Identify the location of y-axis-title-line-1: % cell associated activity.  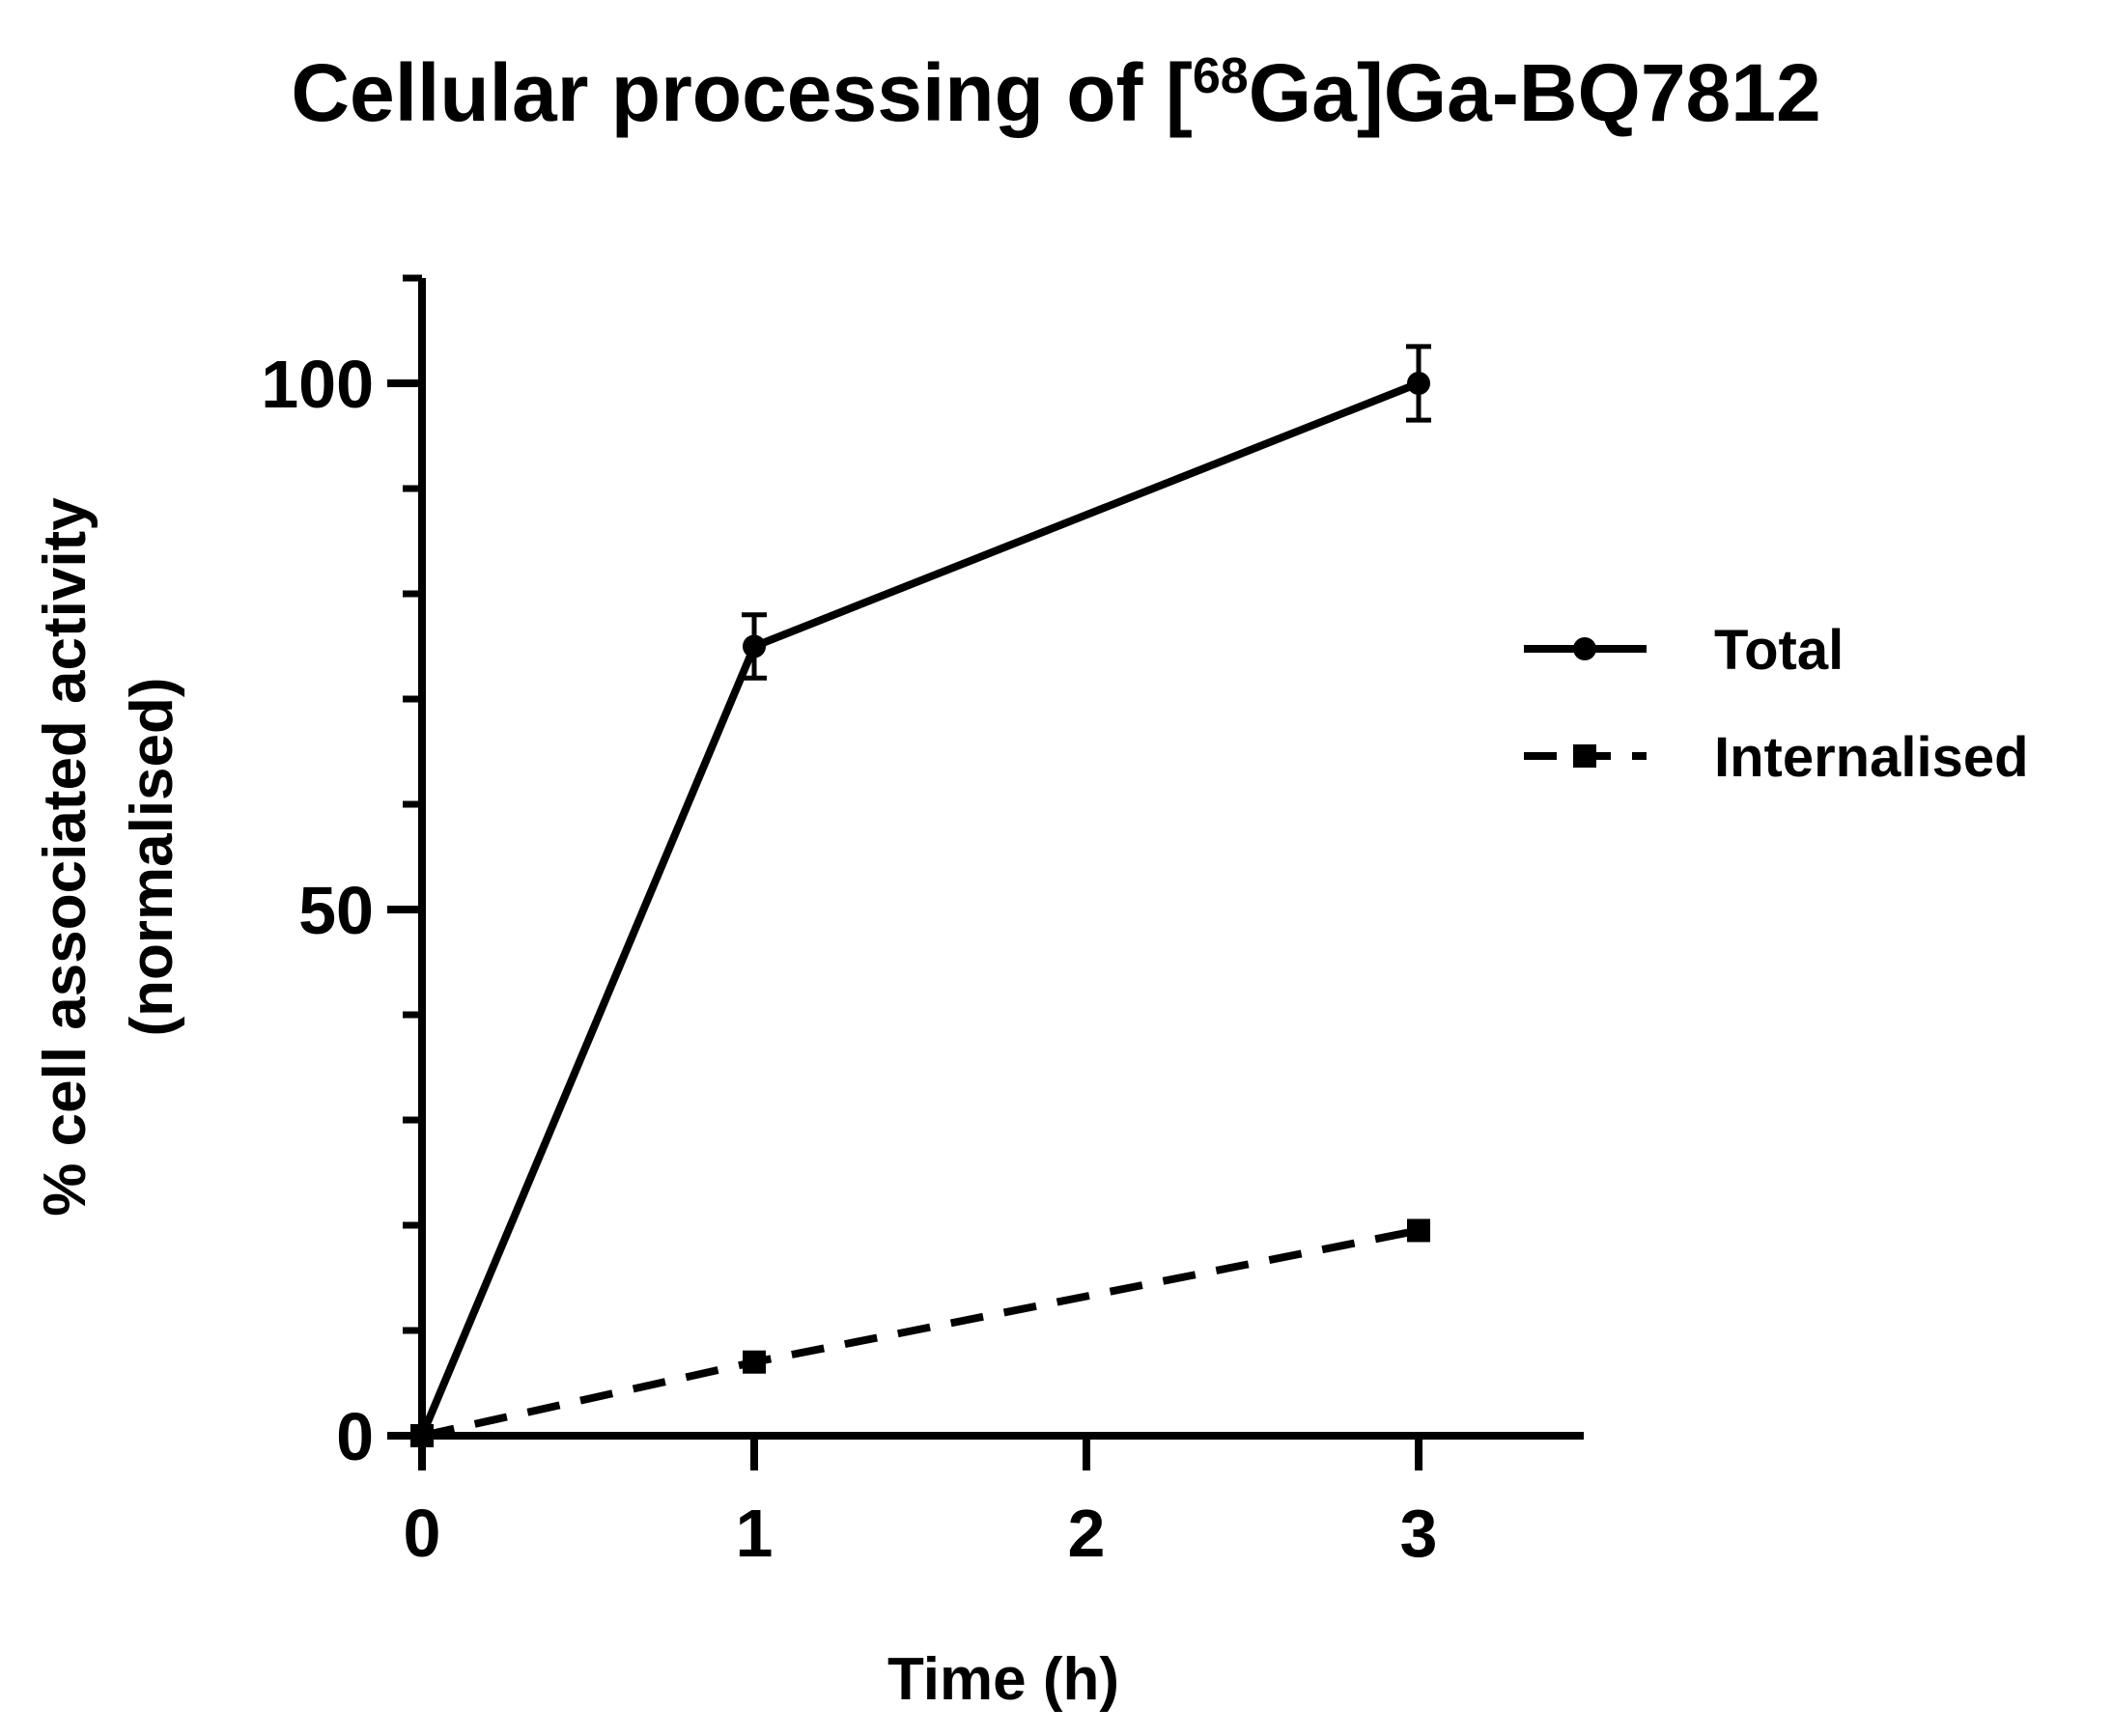
(65, 857).